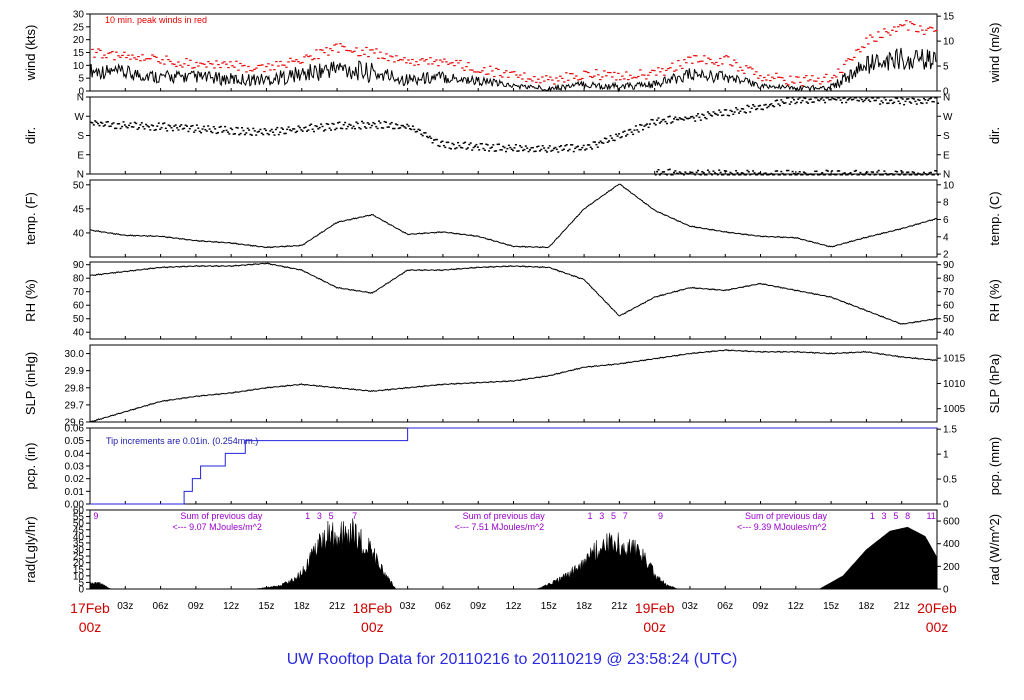 The image size is (1024, 700). Describe the element at coordinates (601, 516) in the screenshot. I see `rad-hour-marker: 3` at that location.